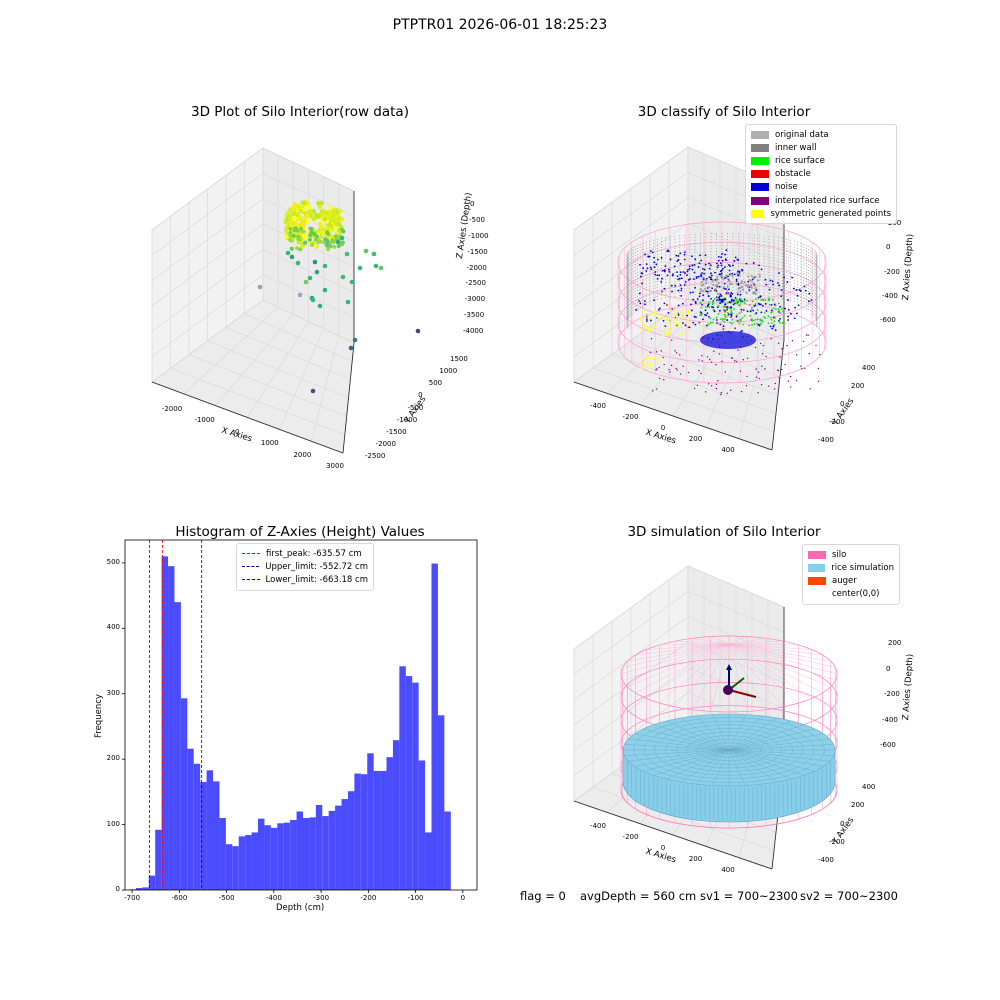 The height and width of the screenshot is (1000, 1000). I want to click on silo-ring, so click(729, 674).